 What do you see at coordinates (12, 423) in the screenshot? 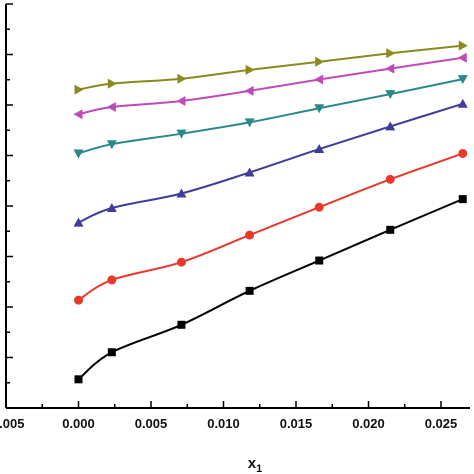
I see `x-tick-label: -0.005` at bounding box center [12, 423].